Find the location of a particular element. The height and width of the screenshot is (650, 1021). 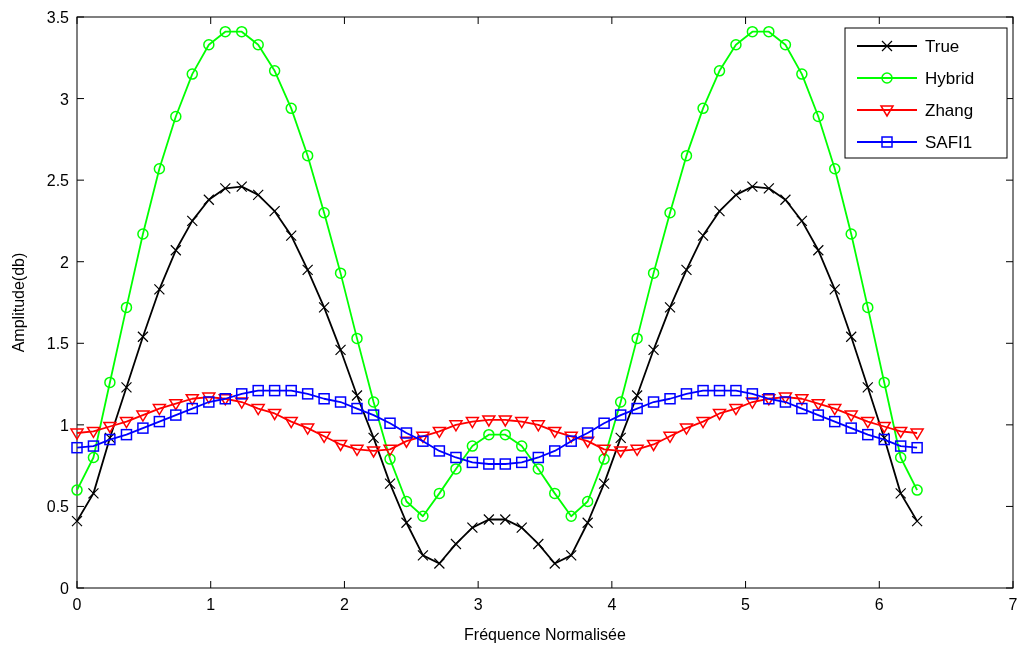

y-tick-label: 0.5 is located at coordinates (58, 507).